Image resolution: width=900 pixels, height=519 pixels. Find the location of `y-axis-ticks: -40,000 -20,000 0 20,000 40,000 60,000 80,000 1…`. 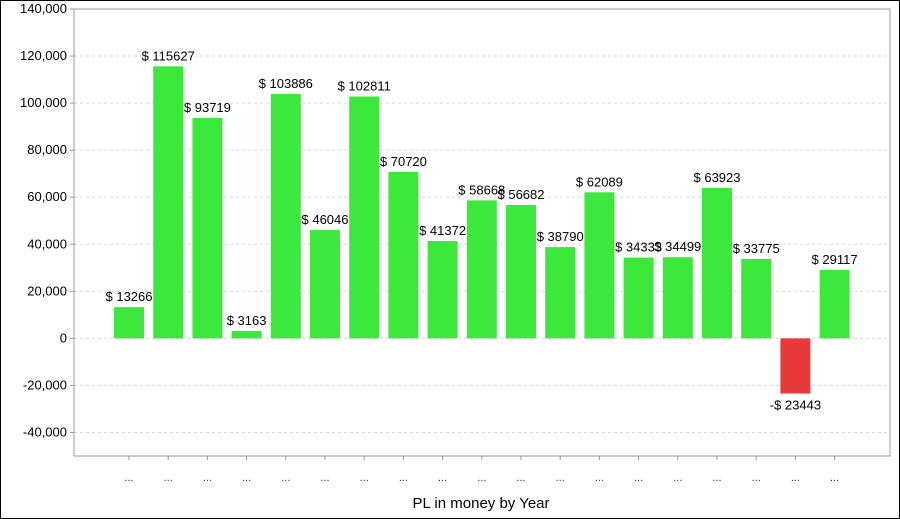

y-axis-ticks: -40,000 -20,000 0 20,000 40,000 60,000 80,000 1… is located at coordinates (47, 220).